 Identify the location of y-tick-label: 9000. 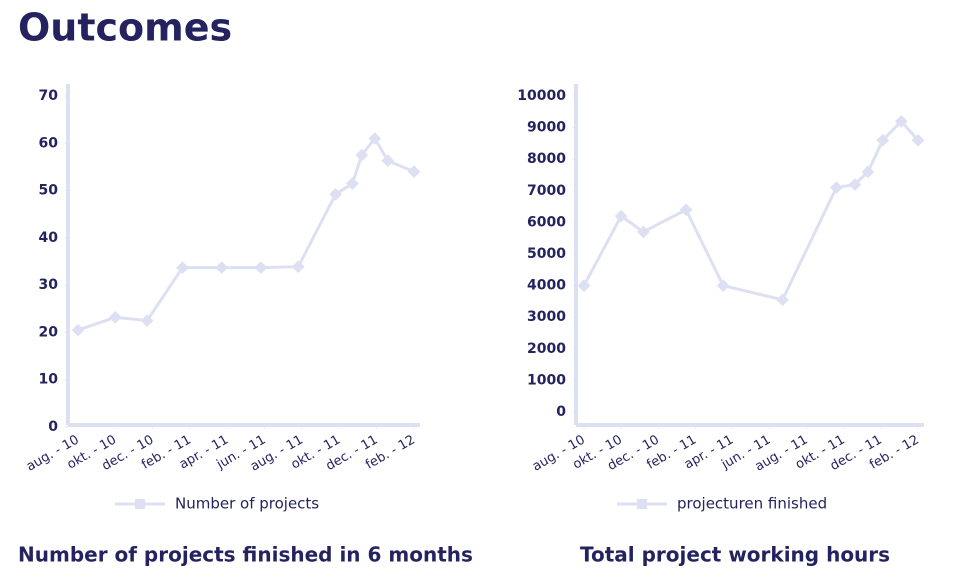
(546, 128).